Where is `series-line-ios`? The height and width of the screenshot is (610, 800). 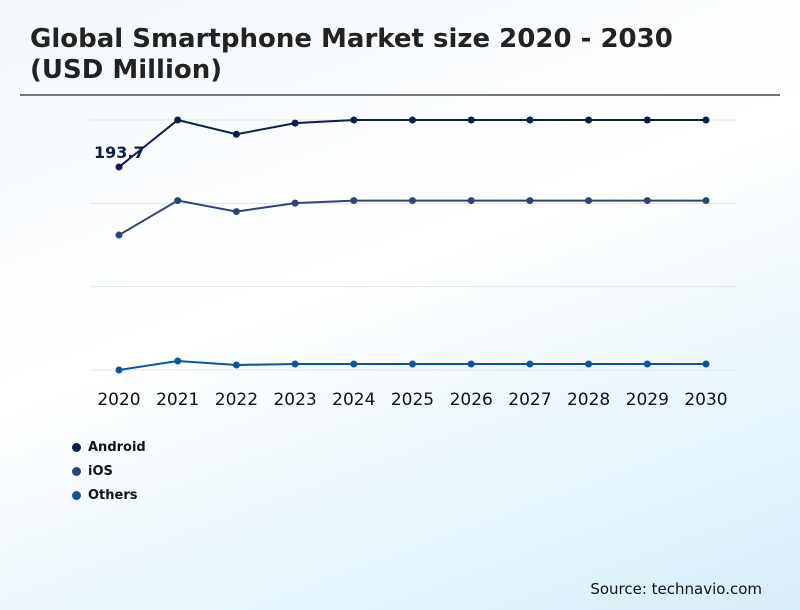 series-line-ios is located at coordinates (412, 217).